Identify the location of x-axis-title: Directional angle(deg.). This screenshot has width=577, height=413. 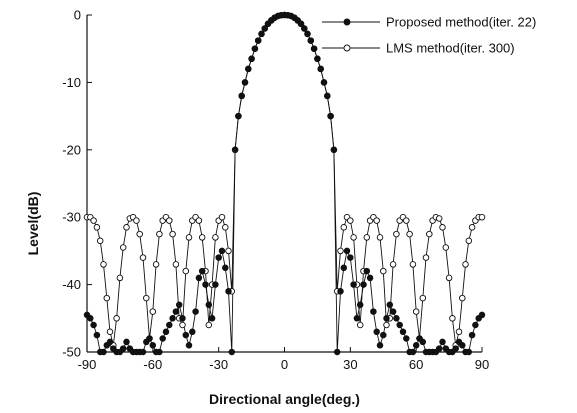
(284, 399).